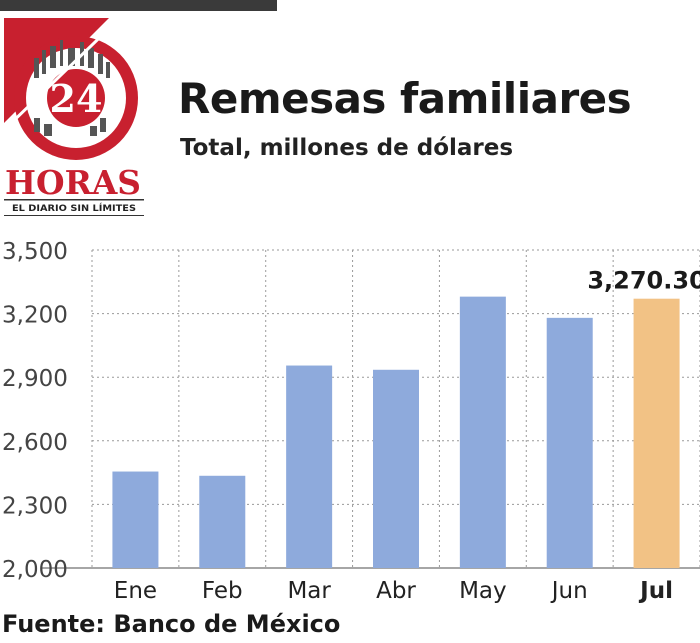 This screenshot has width=700, height=643. Describe the element at coordinates (73, 182) in the screenshot. I see `logo-name: HORAS` at that location.